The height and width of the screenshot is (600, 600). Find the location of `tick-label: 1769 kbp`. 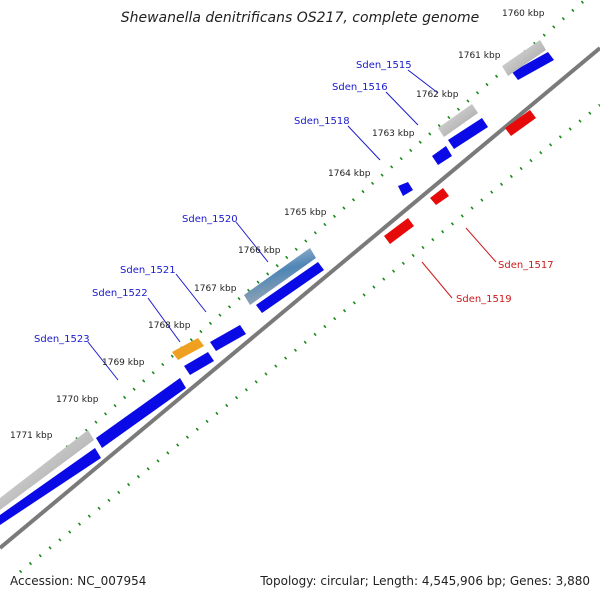

tick-label: 1769 kbp is located at coordinates (123, 363).